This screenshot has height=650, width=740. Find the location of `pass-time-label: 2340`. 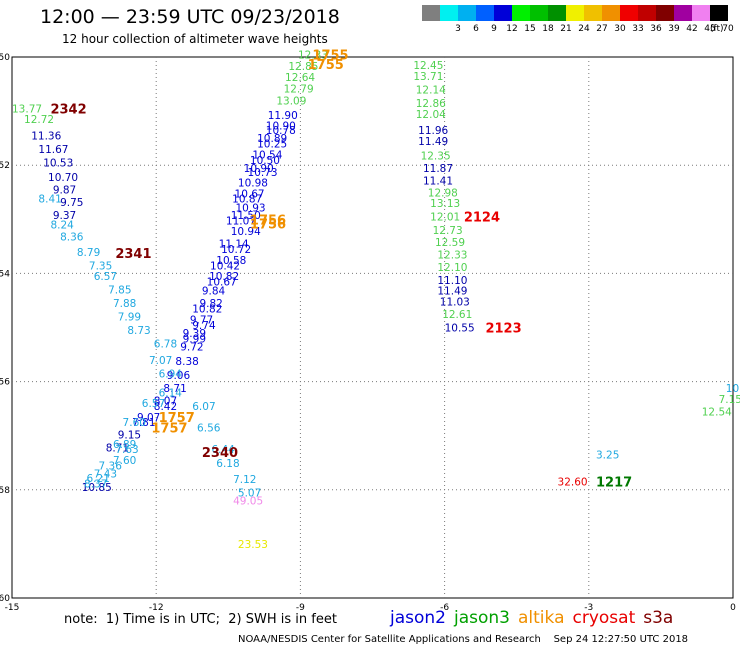

pass-time-label: 2340 is located at coordinates (220, 453).